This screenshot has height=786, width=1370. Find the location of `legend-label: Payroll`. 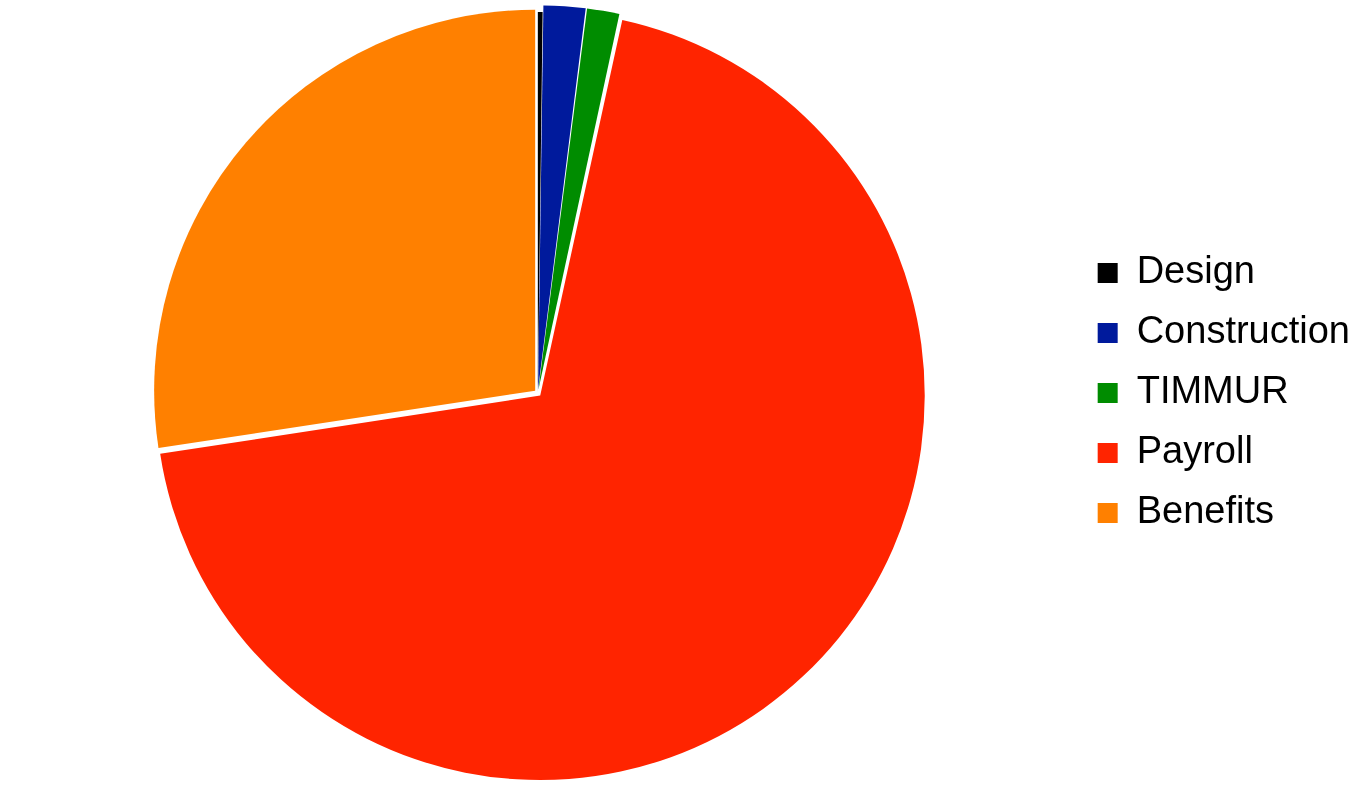

legend-label: Payroll is located at coordinates (1194, 450).